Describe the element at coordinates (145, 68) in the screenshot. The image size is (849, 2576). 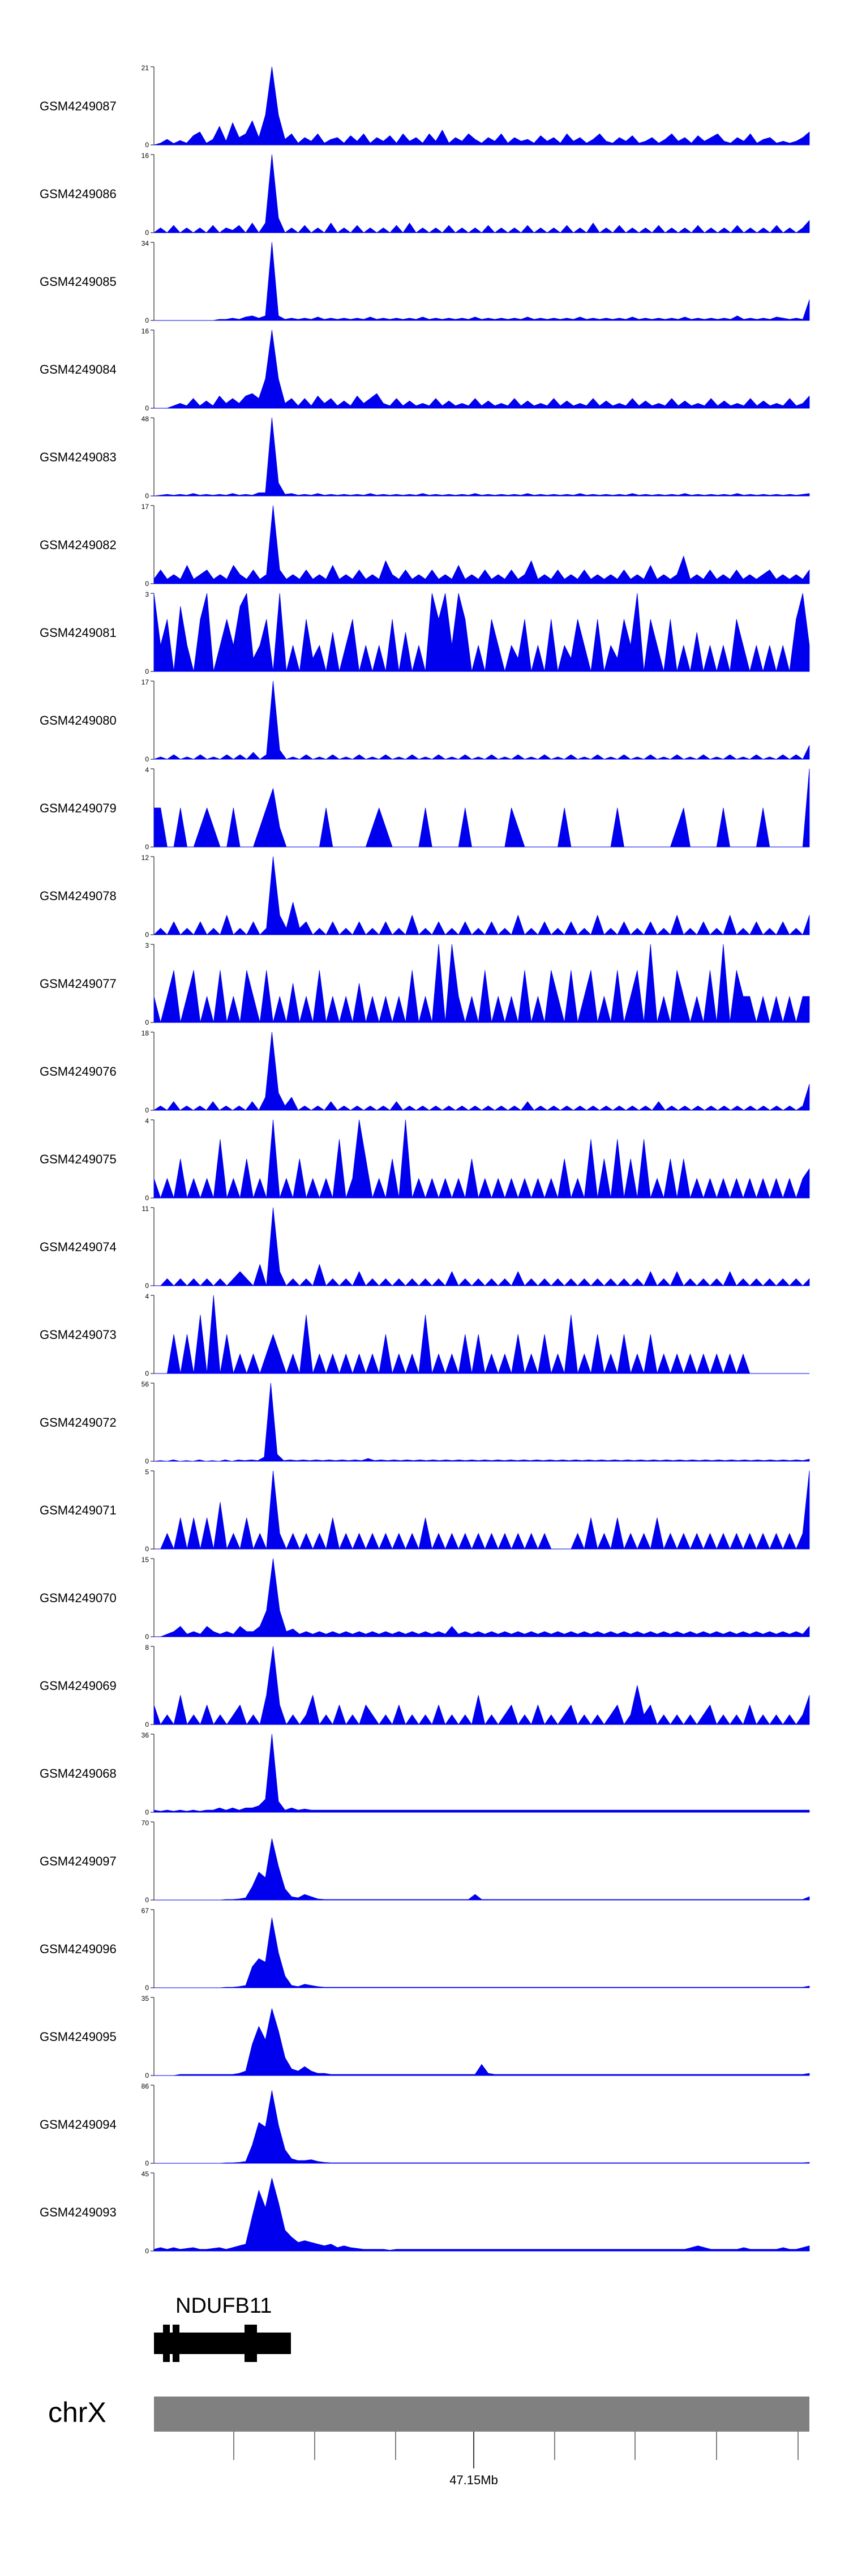
I see `track-ymax-label: 21` at that location.